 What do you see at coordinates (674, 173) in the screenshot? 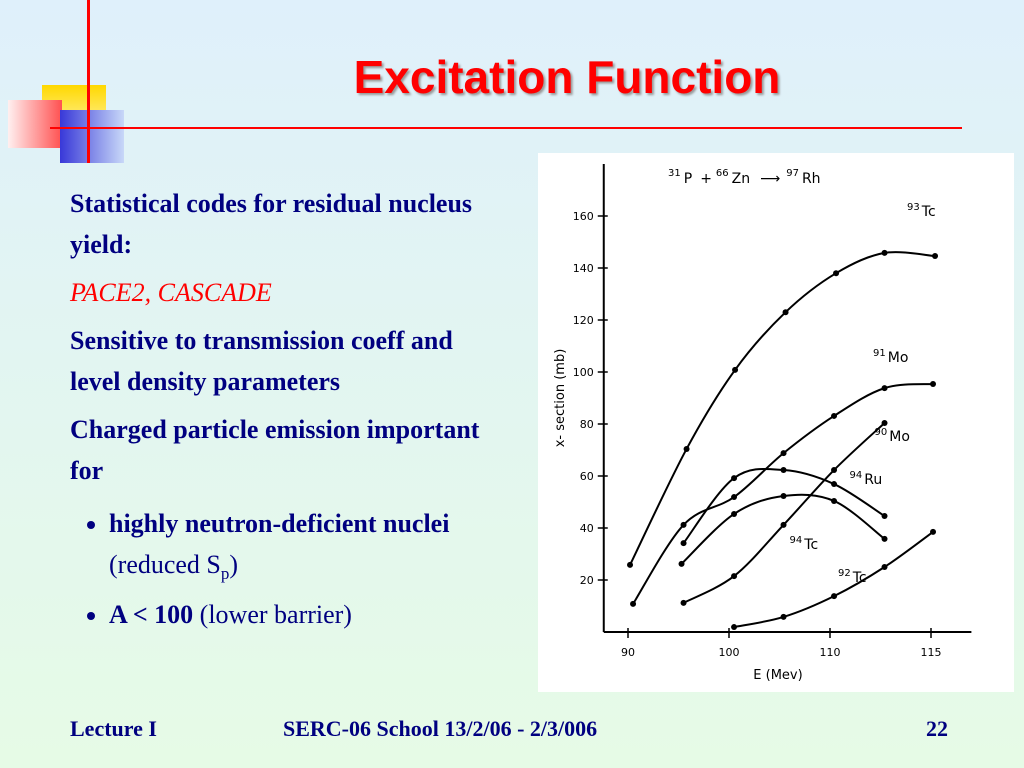
I see `mass: 31` at bounding box center [674, 173].